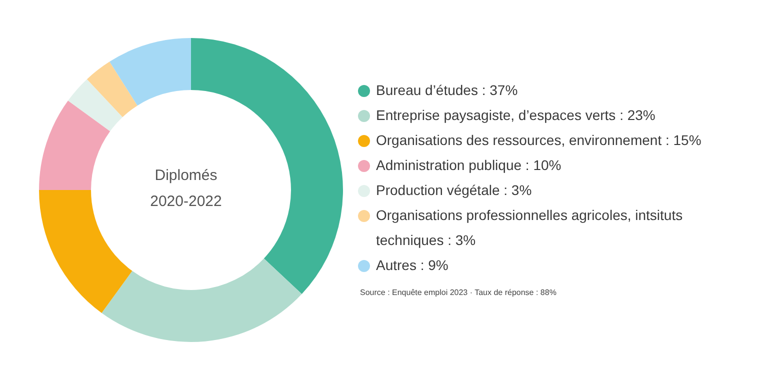 This screenshot has width=760, height=370. I want to click on legend-label: Bureau d’études : 37%, so click(447, 90).